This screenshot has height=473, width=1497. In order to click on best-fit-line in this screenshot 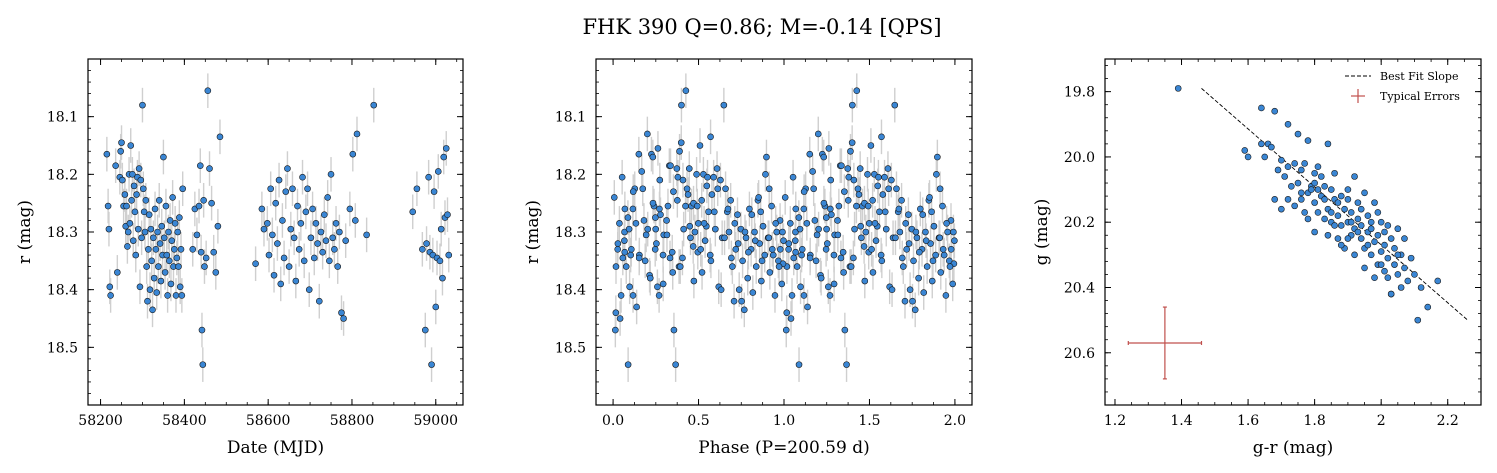, I will do `click(1334, 204)`.